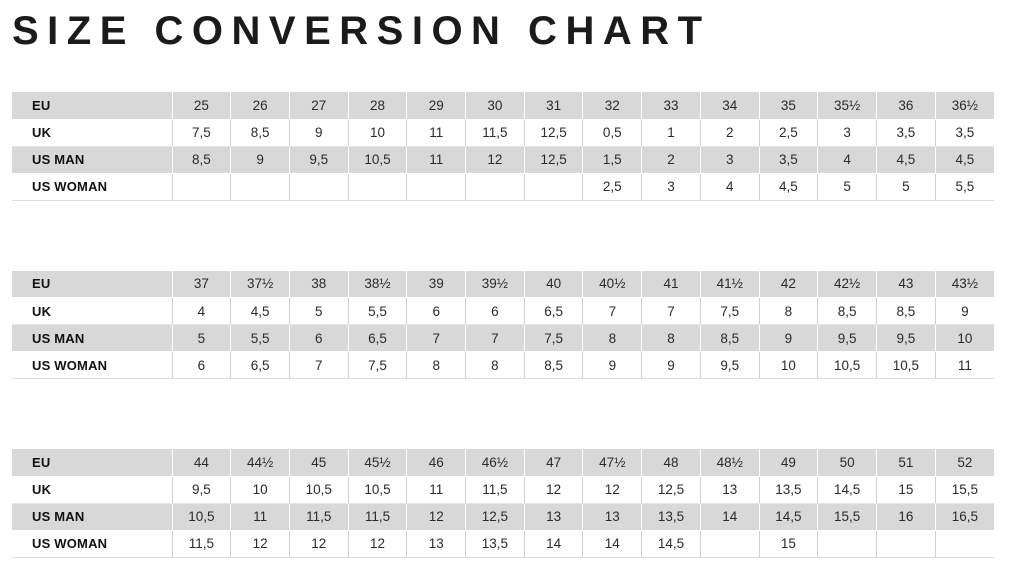 Image resolution: width=1012 pixels, height=565 pixels. Describe the element at coordinates (202, 284) in the screenshot. I see `size-cell: 37` at that location.